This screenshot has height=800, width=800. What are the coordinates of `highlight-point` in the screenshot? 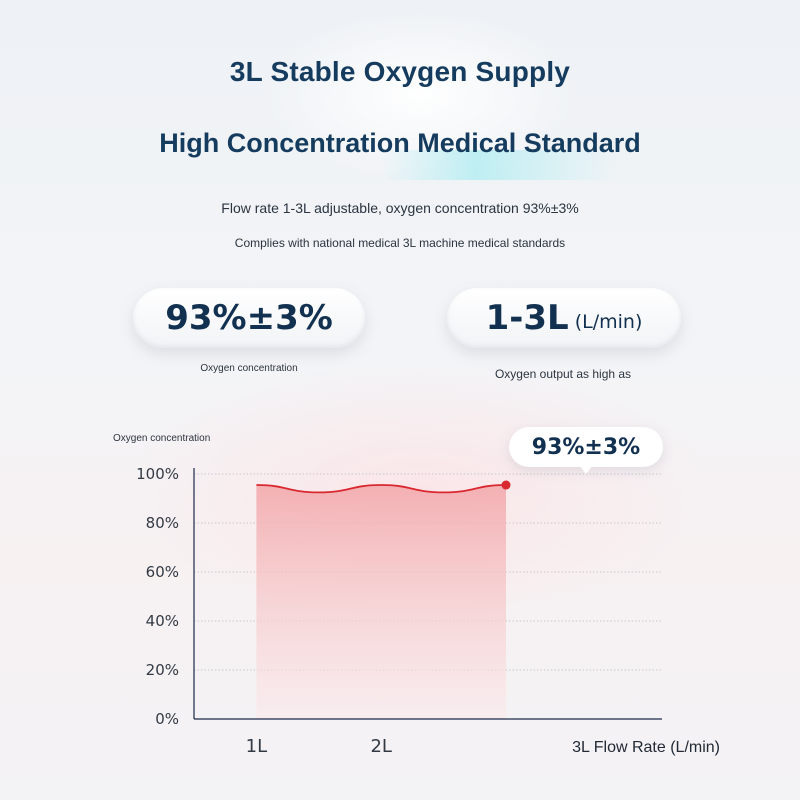 It's located at (506, 485).